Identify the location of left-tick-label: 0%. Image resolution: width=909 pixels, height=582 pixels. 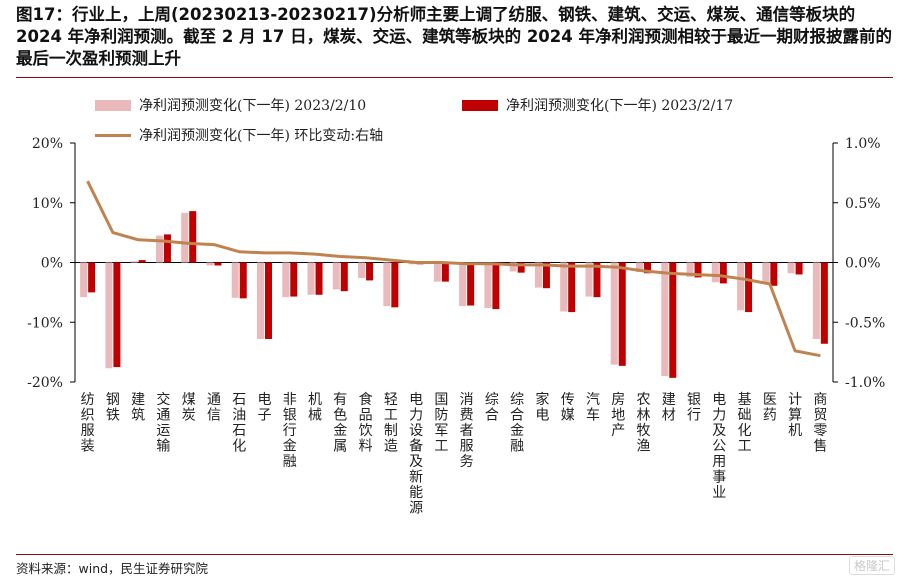
(52, 264).